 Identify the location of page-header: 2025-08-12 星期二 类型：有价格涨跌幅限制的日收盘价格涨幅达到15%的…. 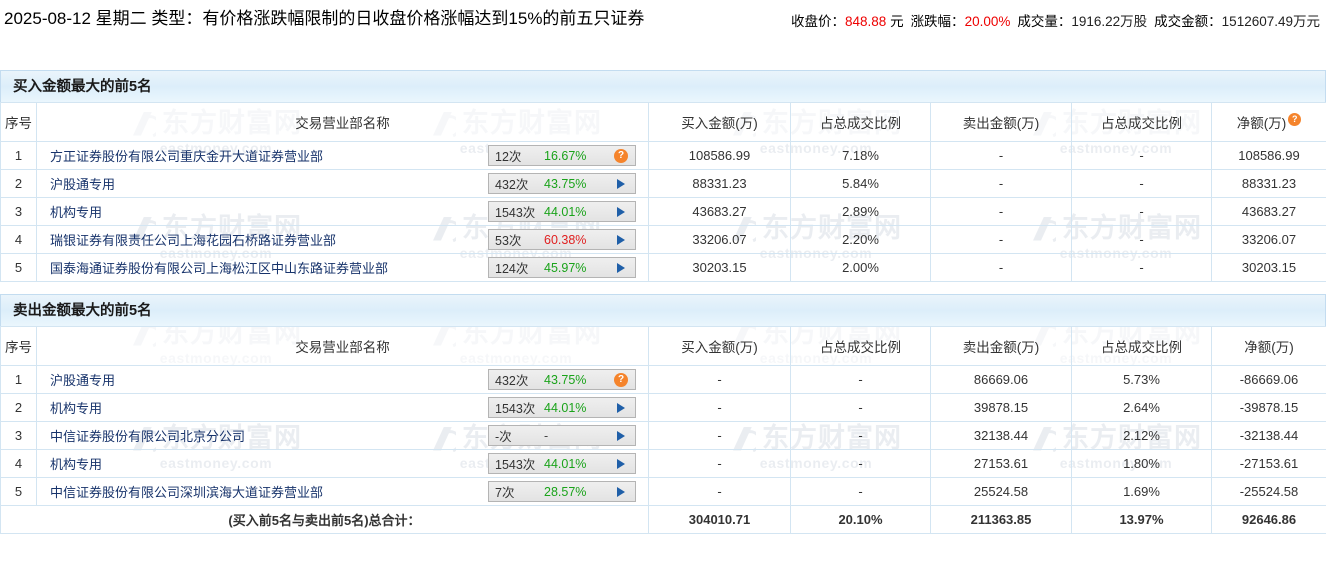
(663, 35).